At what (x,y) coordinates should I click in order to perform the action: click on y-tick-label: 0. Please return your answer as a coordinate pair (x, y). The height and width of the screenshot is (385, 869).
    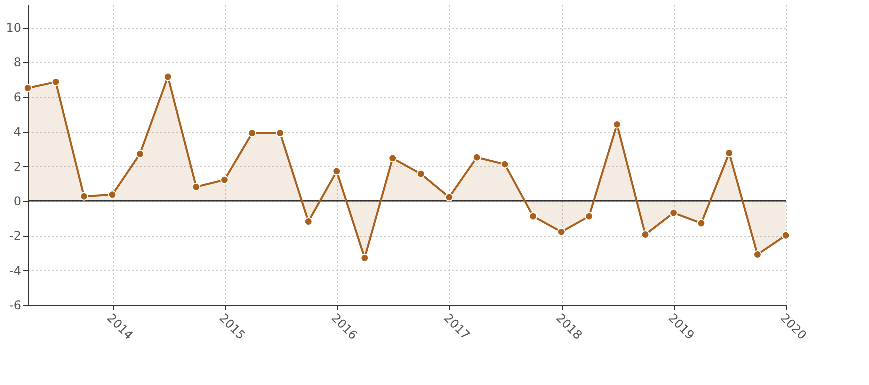
    Looking at the image, I should click on (18, 201).